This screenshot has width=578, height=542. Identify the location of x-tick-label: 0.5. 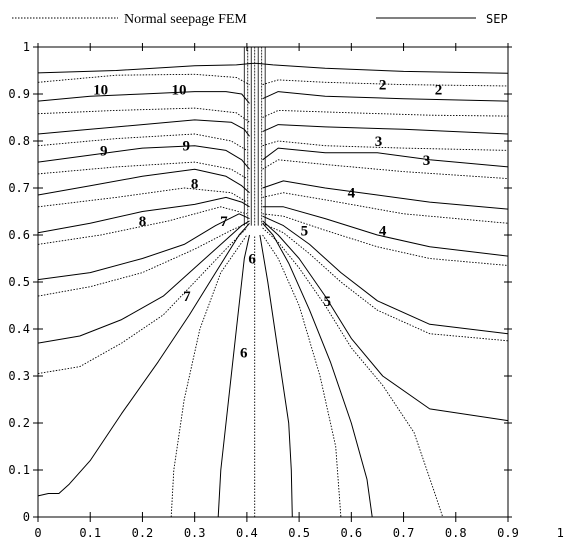
(299, 533).